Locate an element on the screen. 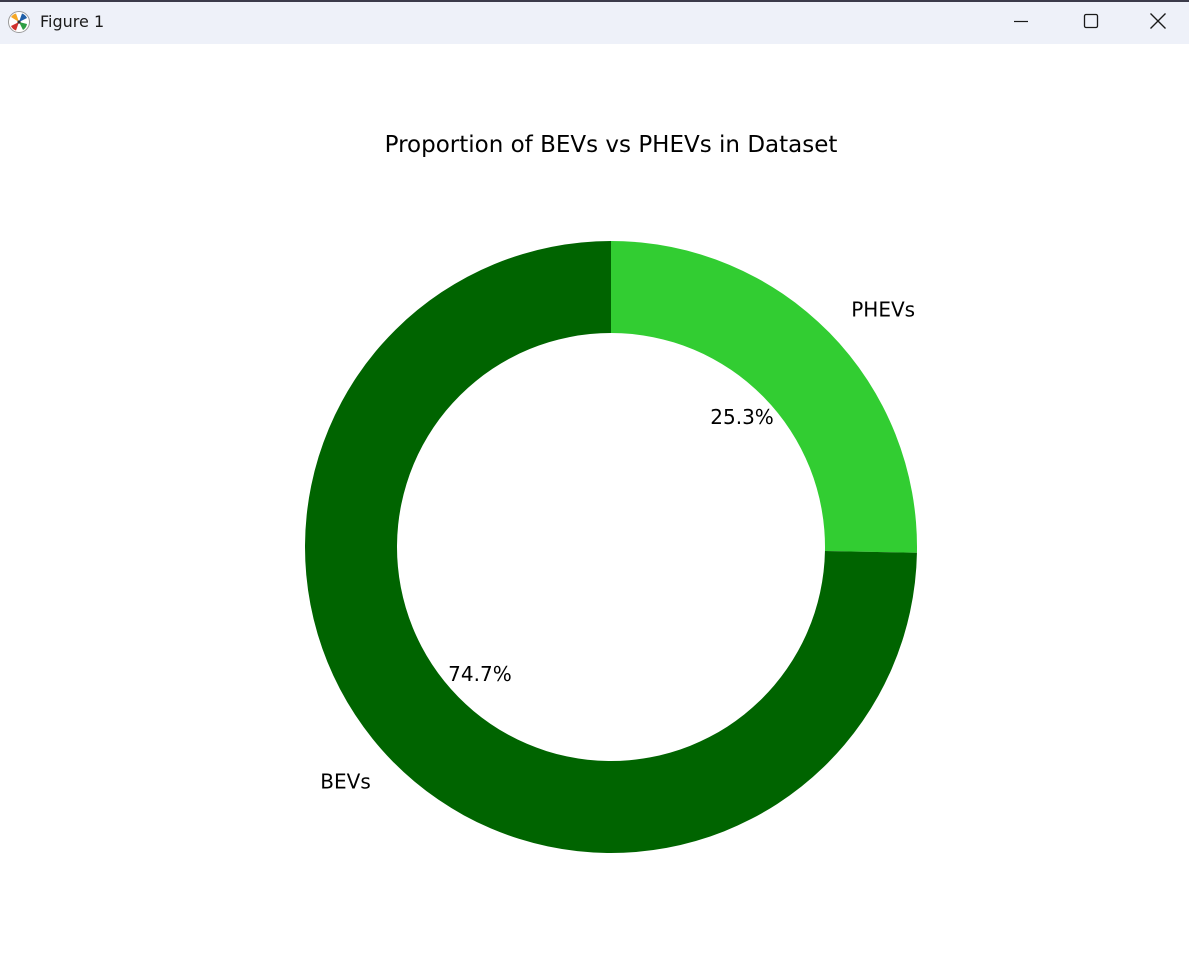 The height and width of the screenshot is (965, 1189). close-button is located at coordinates (1157, 23).